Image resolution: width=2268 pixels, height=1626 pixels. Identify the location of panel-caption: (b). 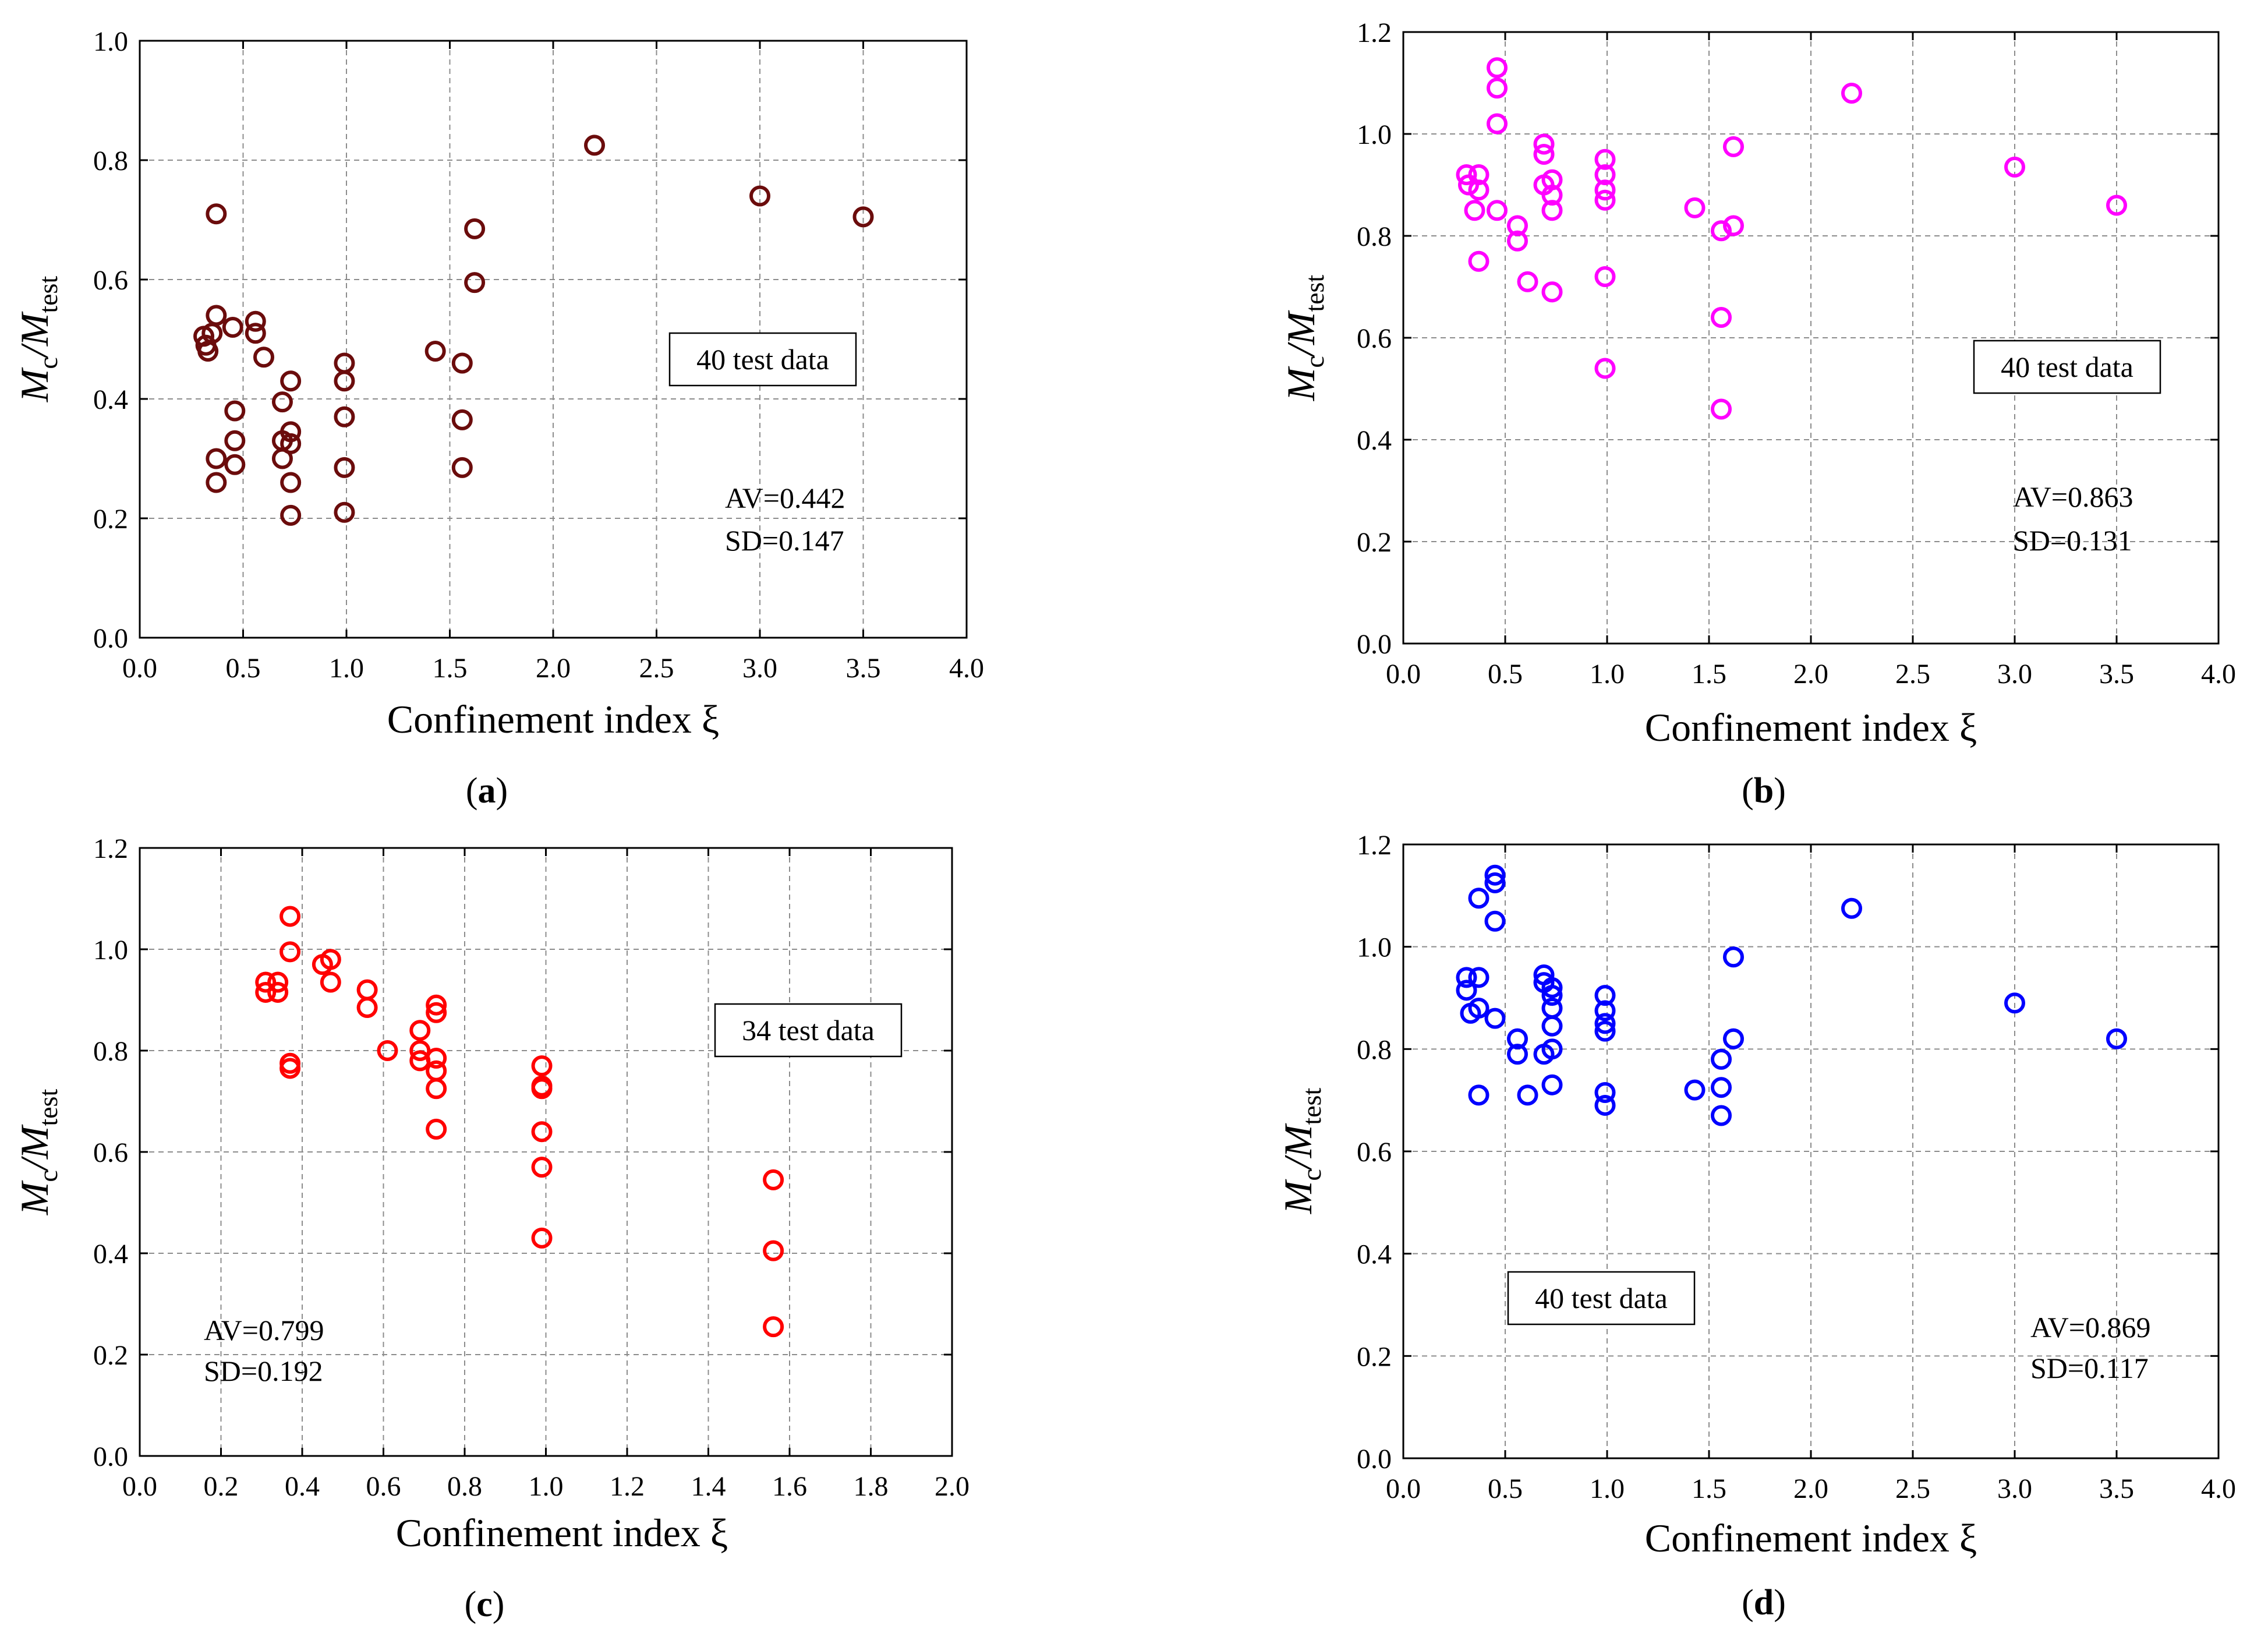
(1764, 791).